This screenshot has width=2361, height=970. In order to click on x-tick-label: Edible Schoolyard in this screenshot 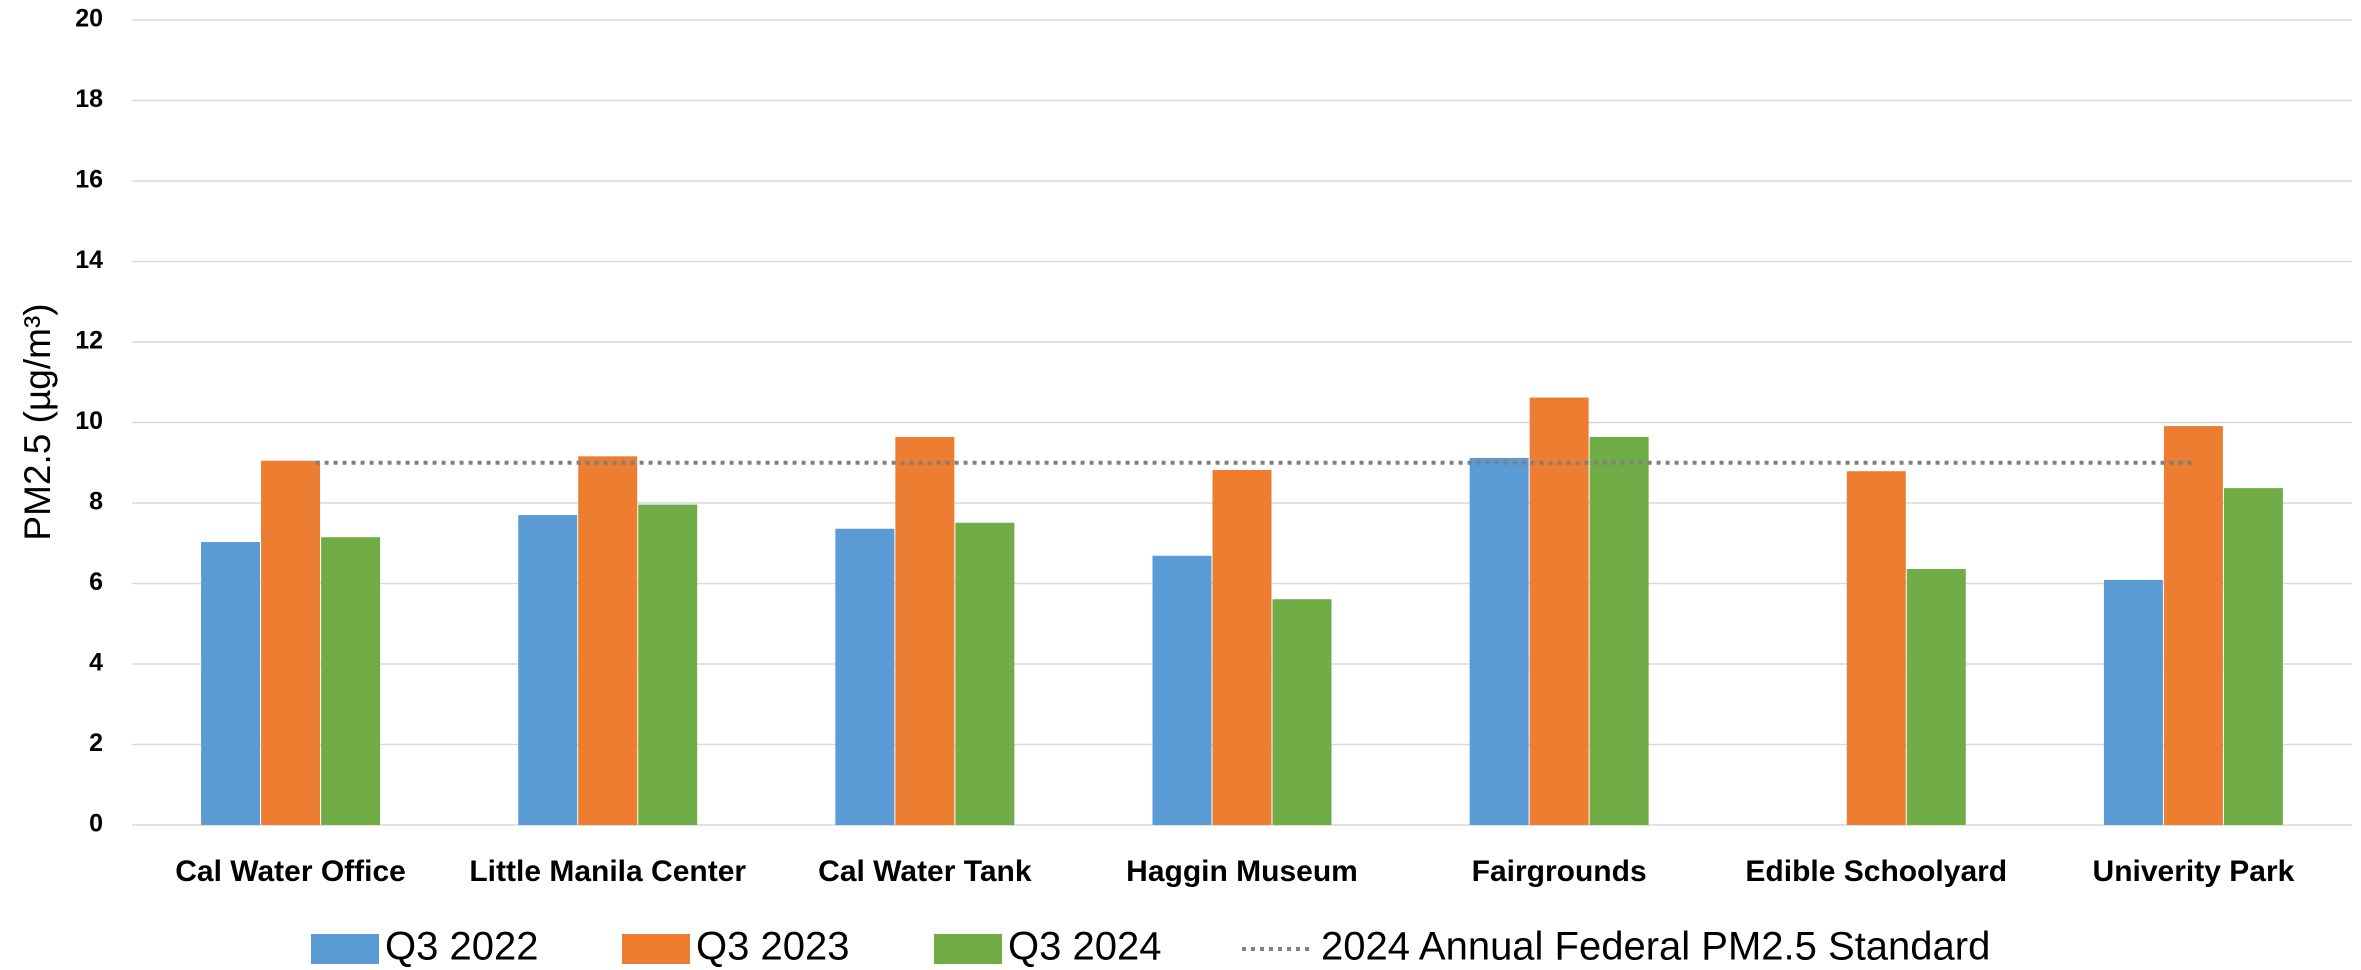, I will do `click(1876, 871)`.